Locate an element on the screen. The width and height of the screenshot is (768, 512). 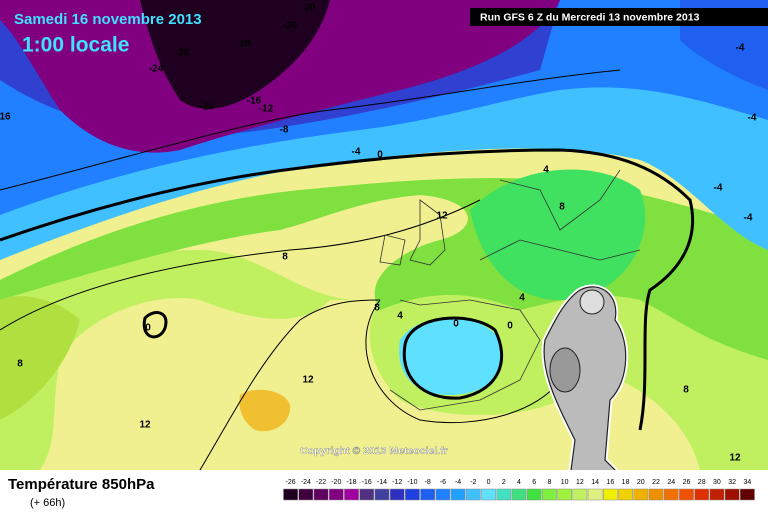
scale-label: 22 is located at coordinates (656, 482).